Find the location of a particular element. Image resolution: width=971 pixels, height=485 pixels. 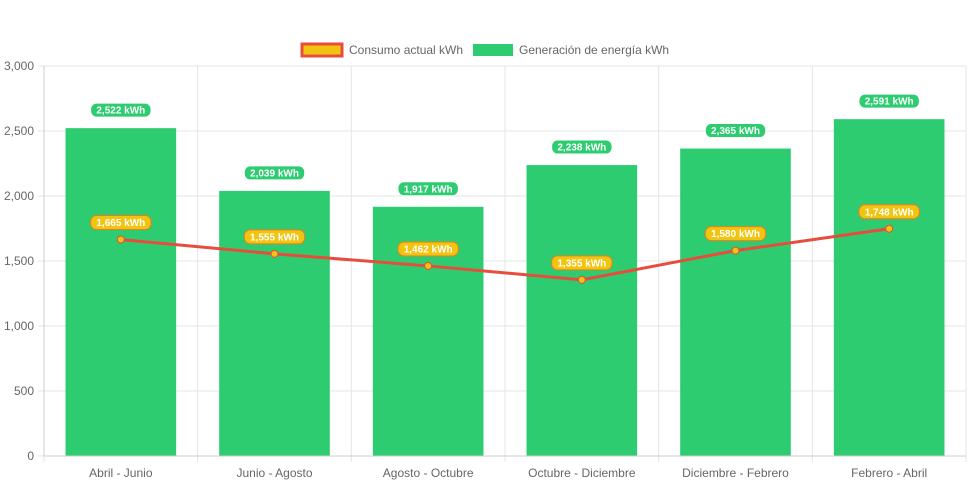

x-tick-label: Octubre - Diciembre is located at coordinates (582, 473).